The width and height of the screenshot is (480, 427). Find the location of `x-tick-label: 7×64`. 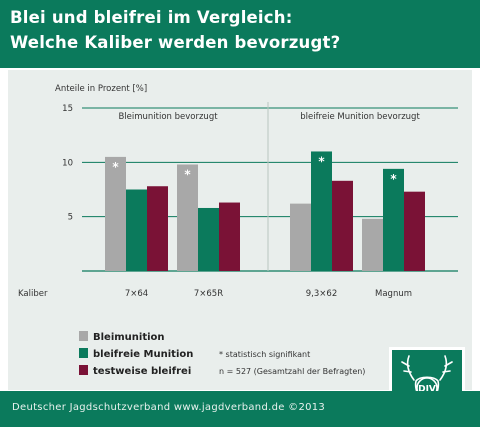

x-tick-label: 7×64 is located at coordinates (136, 294).